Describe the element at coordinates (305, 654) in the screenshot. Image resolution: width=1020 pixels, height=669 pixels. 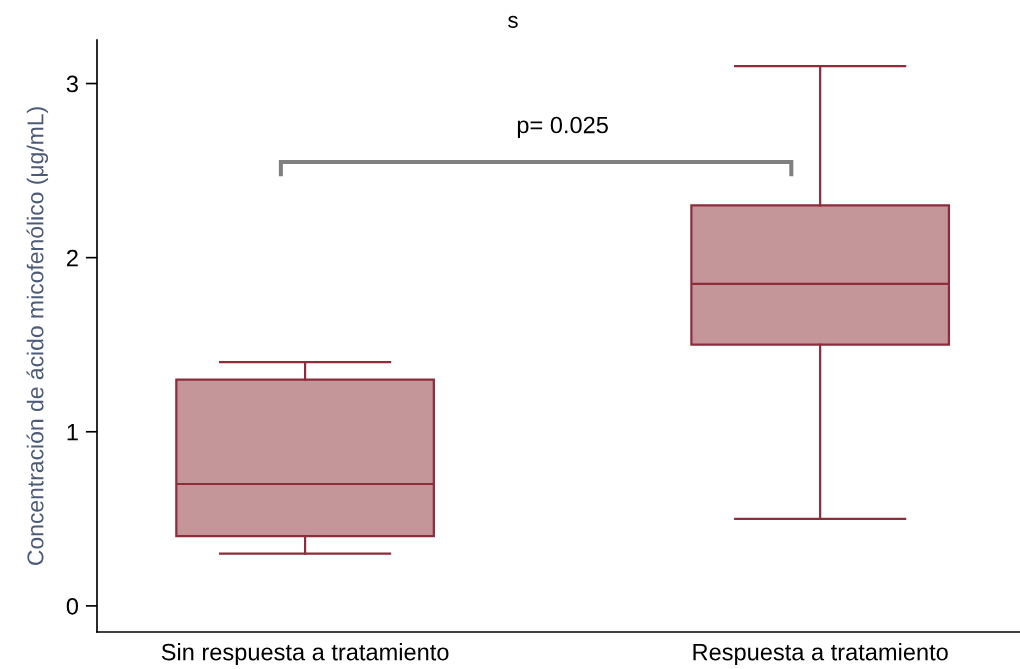
I see `x-tick-label: Sin respuesta a tratamiento` at that location.